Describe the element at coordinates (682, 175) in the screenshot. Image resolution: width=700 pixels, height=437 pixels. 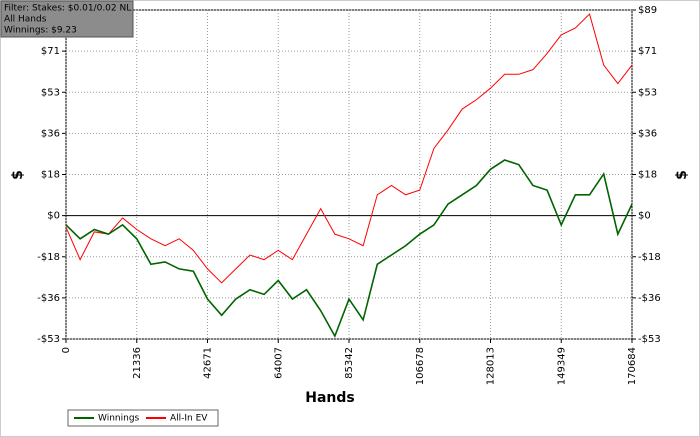
I see `y2-axis-label: $` at that location.